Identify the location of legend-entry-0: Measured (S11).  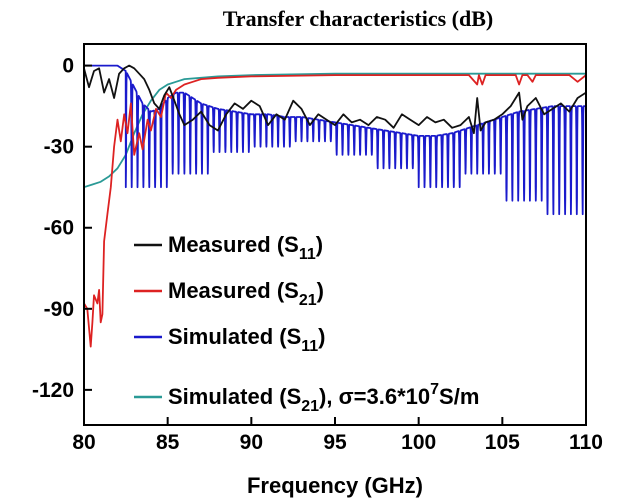
(245, 247).